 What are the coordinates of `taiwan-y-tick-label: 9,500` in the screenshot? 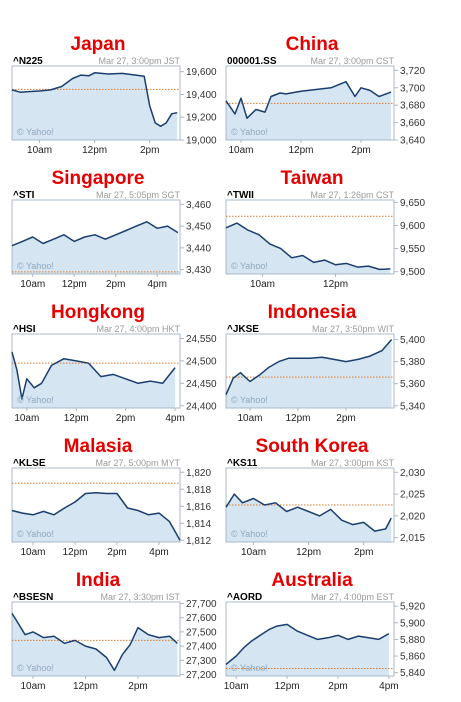 It's located at (412, 272).